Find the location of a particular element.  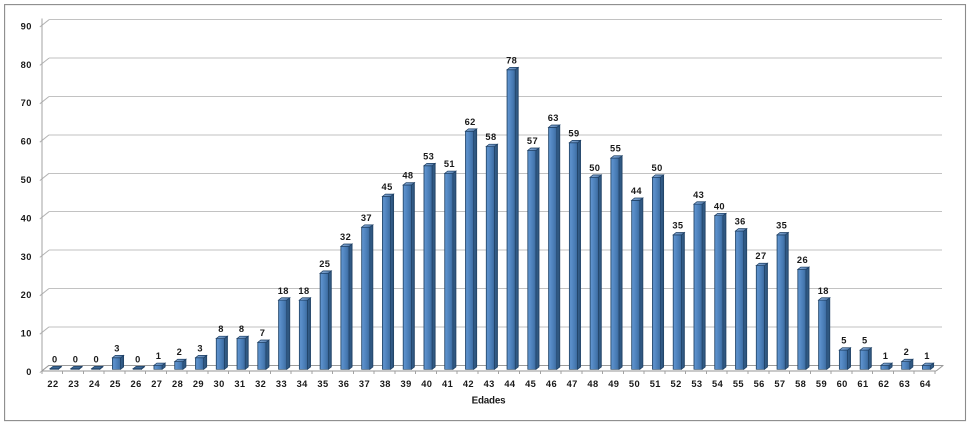

svg-text: 64 is located at coordinates (926, 384).